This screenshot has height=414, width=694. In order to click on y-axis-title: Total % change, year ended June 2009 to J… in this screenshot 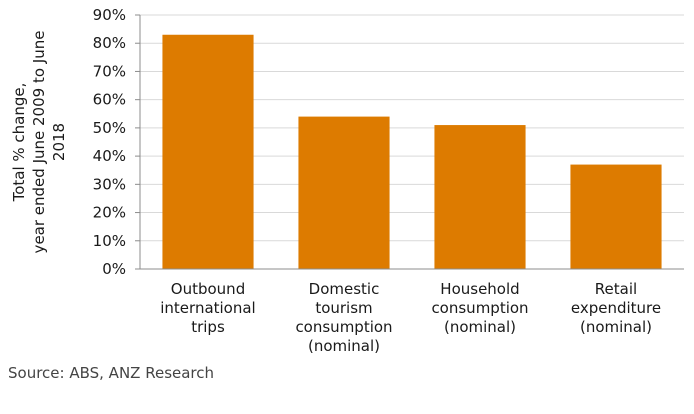, I will do `click(39, 142)`.